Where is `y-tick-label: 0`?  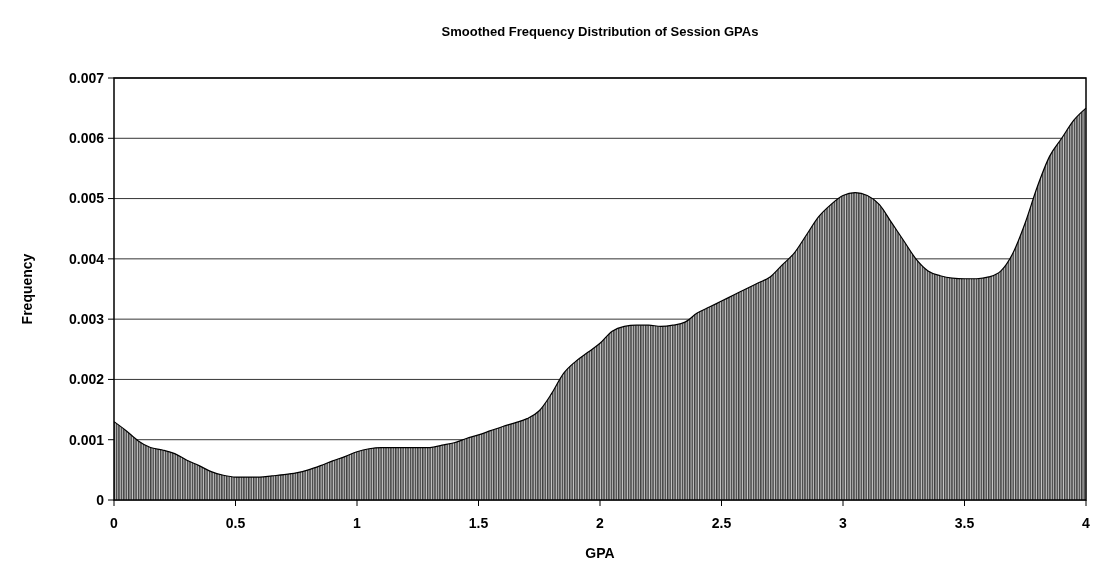 y-tick-label: 0 is located at coordinates (100, 499).